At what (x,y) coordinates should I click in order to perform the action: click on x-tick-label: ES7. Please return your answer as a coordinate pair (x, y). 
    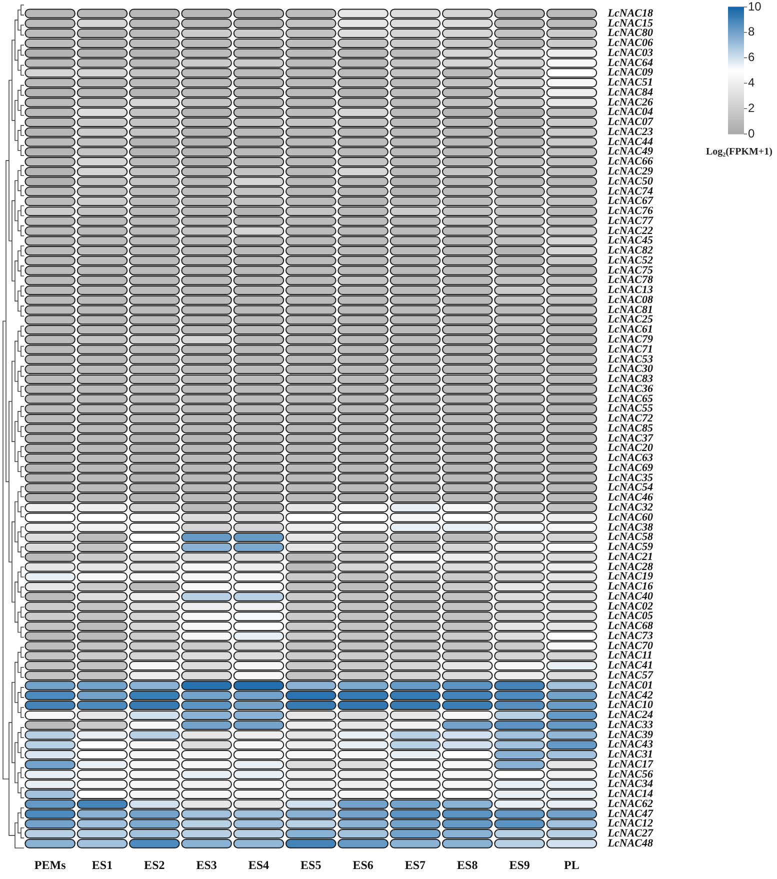
    Looking at the image, I should click on (415, 865).